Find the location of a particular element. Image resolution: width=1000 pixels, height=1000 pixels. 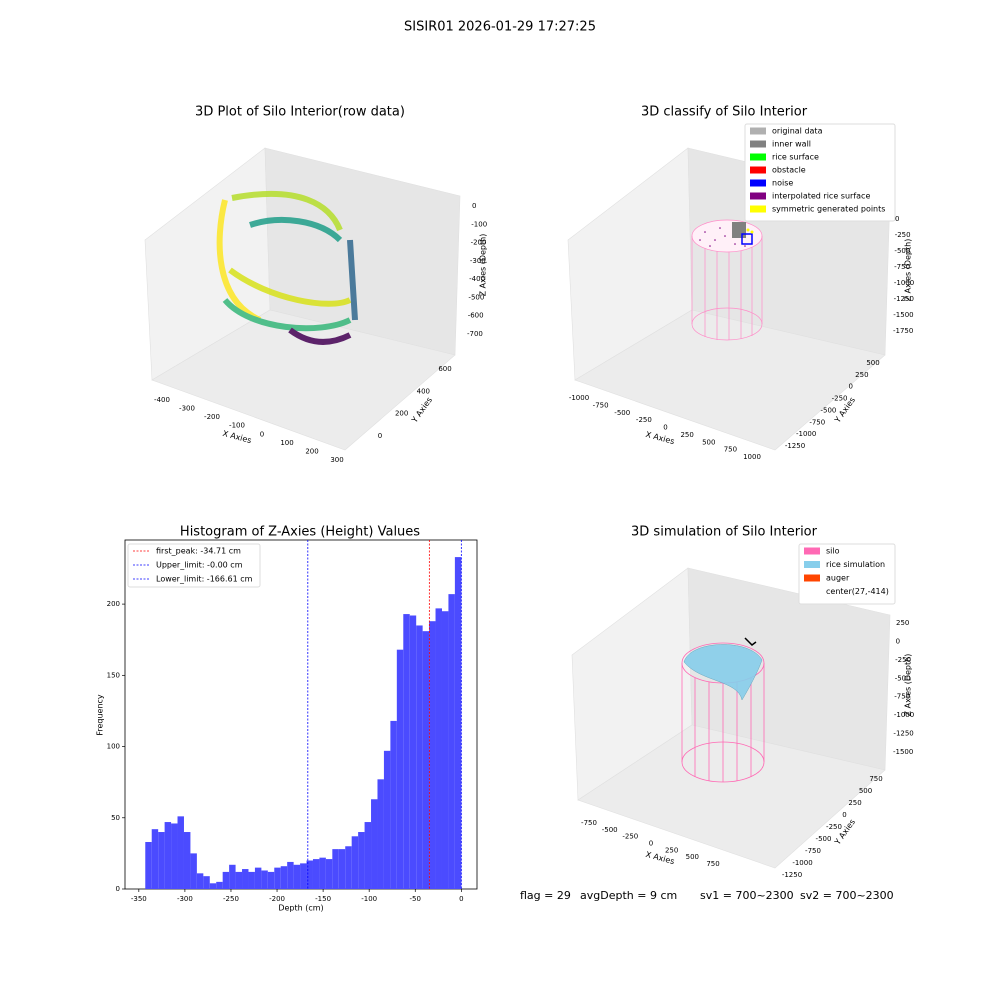

chart-title: 3D simulation of Silo Interior is located at coordinates (724, 532).